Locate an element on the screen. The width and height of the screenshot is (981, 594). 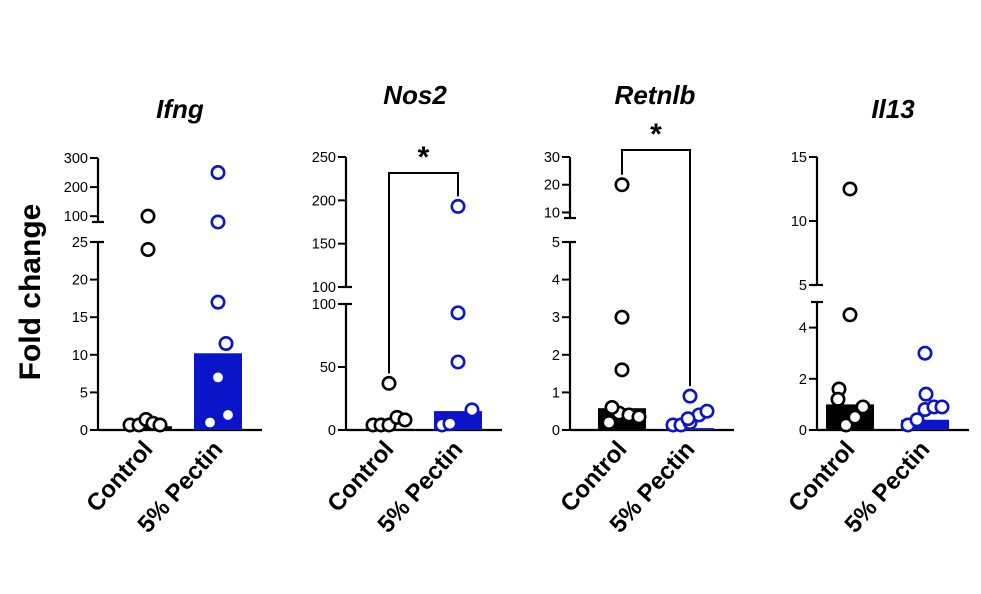
y-tick-label: 300 is located at coordinates (76, 159).